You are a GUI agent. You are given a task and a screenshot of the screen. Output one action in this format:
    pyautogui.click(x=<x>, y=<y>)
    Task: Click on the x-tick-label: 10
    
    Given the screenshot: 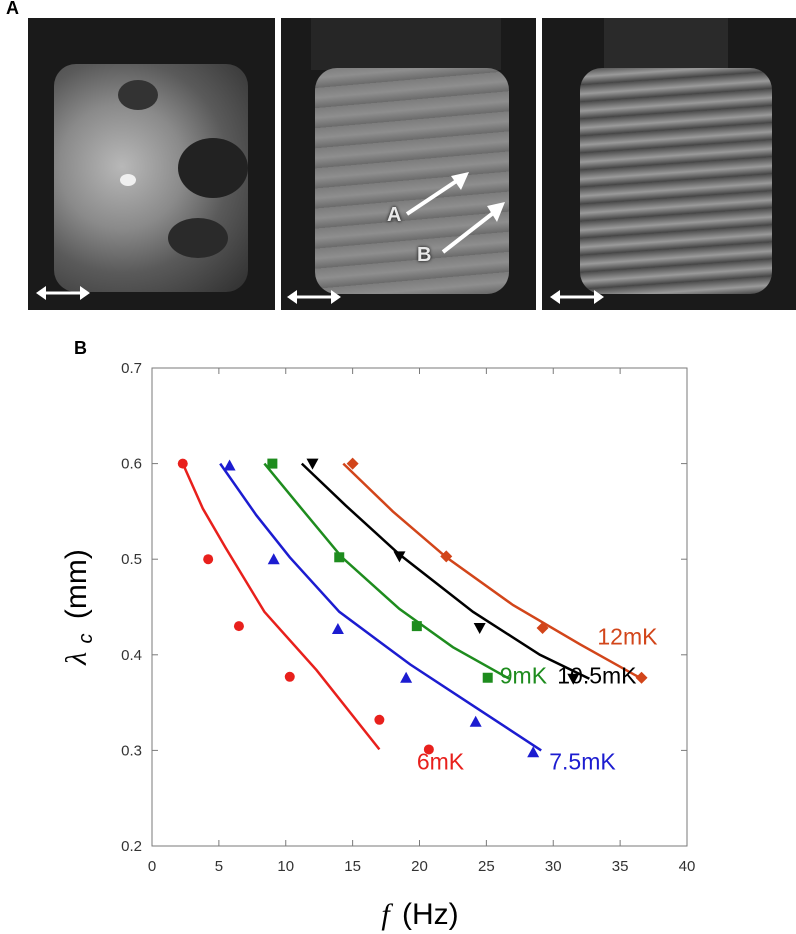 What is the action you would take?
    pyautogui.click(x=285, y=866)
    